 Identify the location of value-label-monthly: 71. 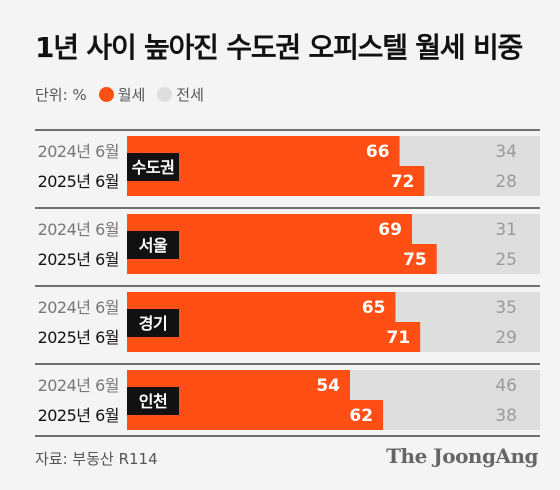
(399, 338).